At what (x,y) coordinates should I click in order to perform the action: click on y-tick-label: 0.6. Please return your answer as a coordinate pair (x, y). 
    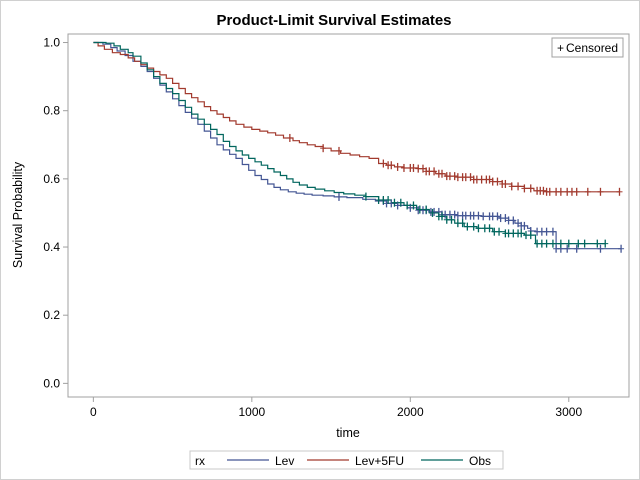
    Looking at the image, I should click on (51, 179).